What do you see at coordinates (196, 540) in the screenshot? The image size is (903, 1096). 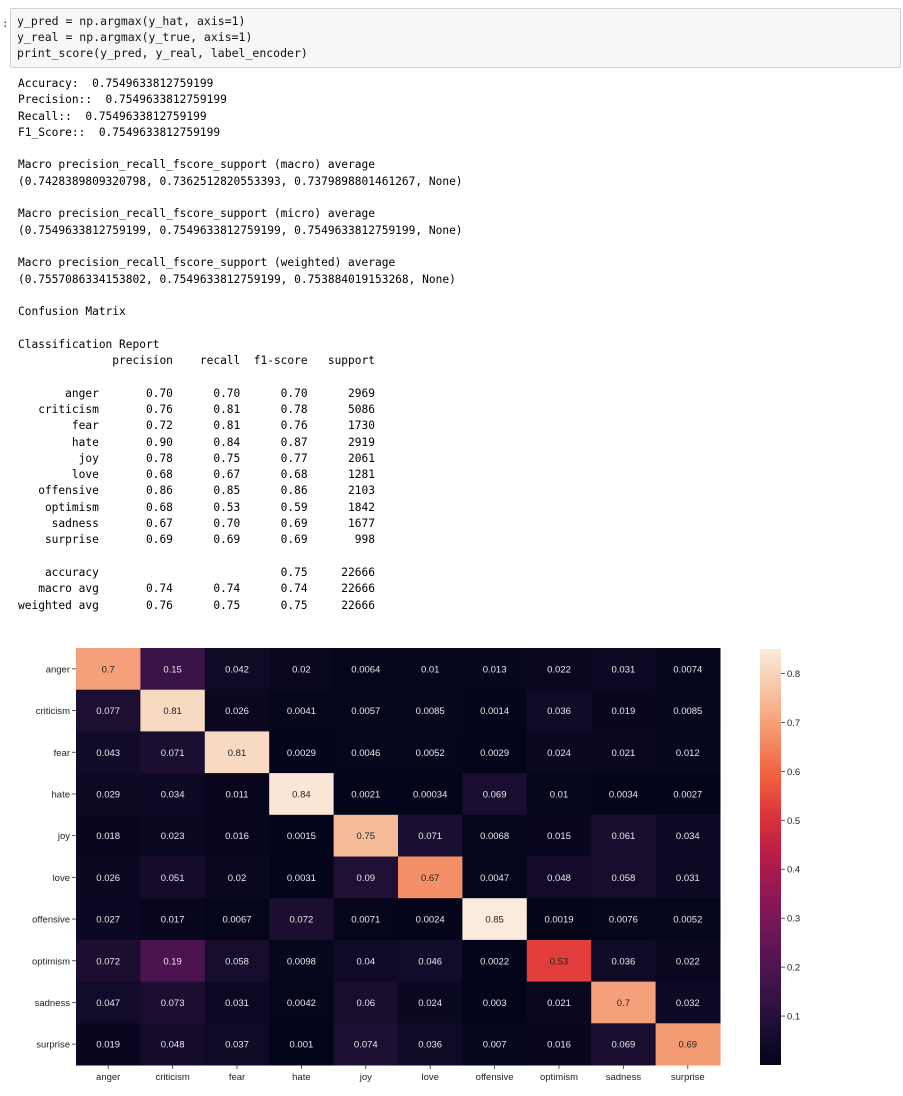 I see `output-line: surprise 0.69 0.69 0.69 998` at bounding box center [196, 540].